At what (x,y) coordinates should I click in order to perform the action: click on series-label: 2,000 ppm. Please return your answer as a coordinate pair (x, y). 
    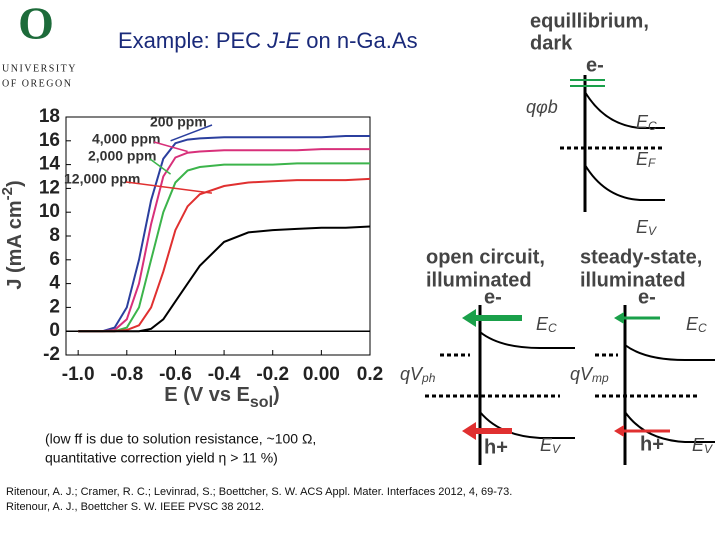
    Looking at the image, I should click on (122, 156).